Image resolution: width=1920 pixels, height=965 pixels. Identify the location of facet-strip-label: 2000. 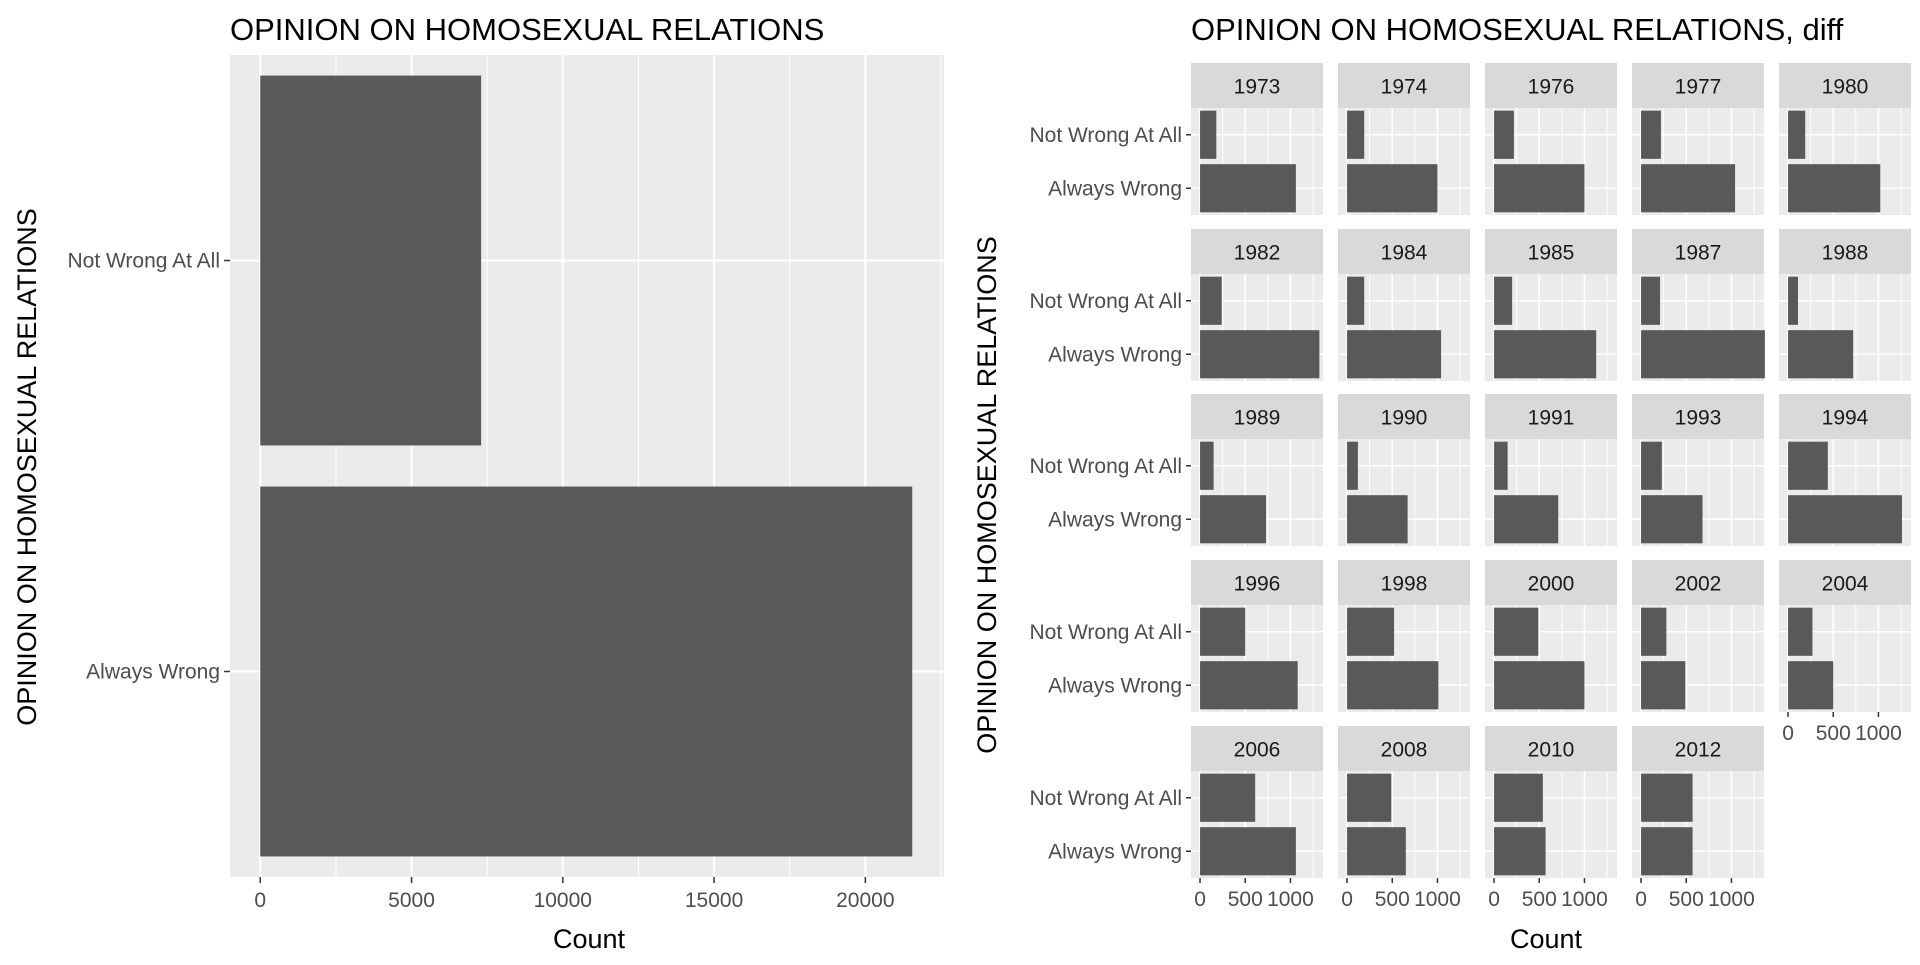
(1551, 584).